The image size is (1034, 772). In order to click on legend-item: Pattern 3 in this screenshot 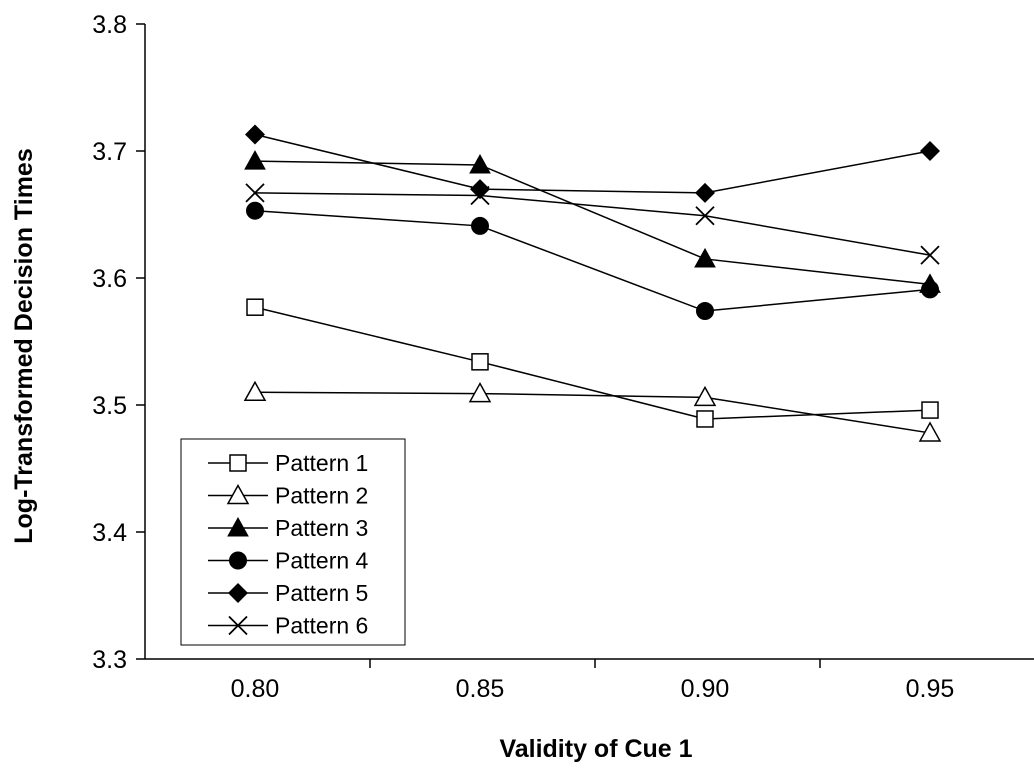, I will do `click(288, 528)`.